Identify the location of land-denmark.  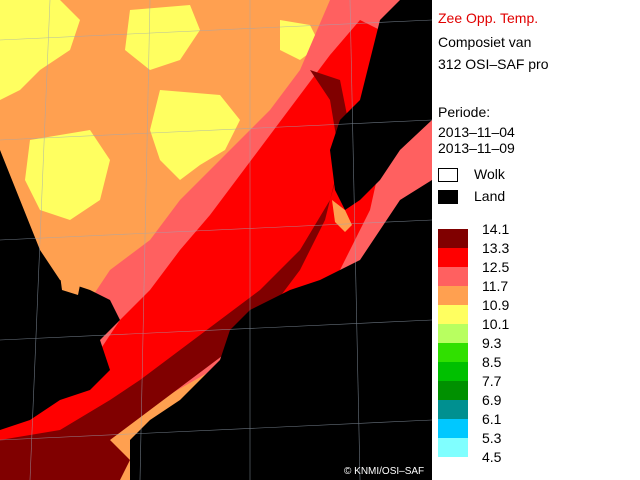
(381, 105).